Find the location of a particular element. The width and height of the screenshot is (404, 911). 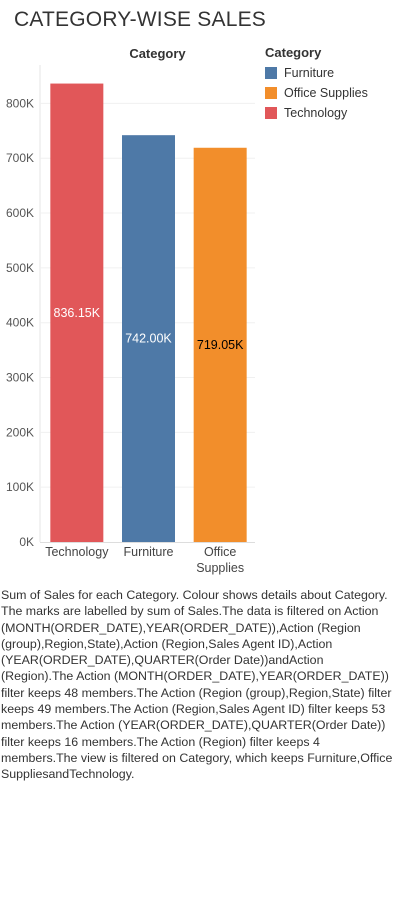

x-tick-label: Office is located at coordinates (220, 552).